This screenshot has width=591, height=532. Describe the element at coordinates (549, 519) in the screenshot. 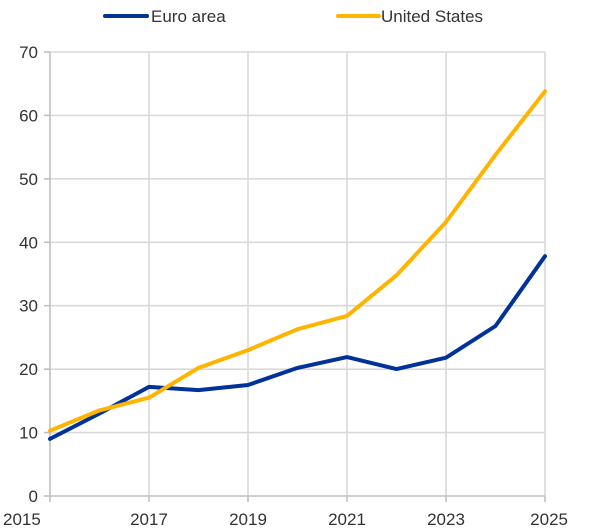

I see `x-tick-label: 2025` at that location.